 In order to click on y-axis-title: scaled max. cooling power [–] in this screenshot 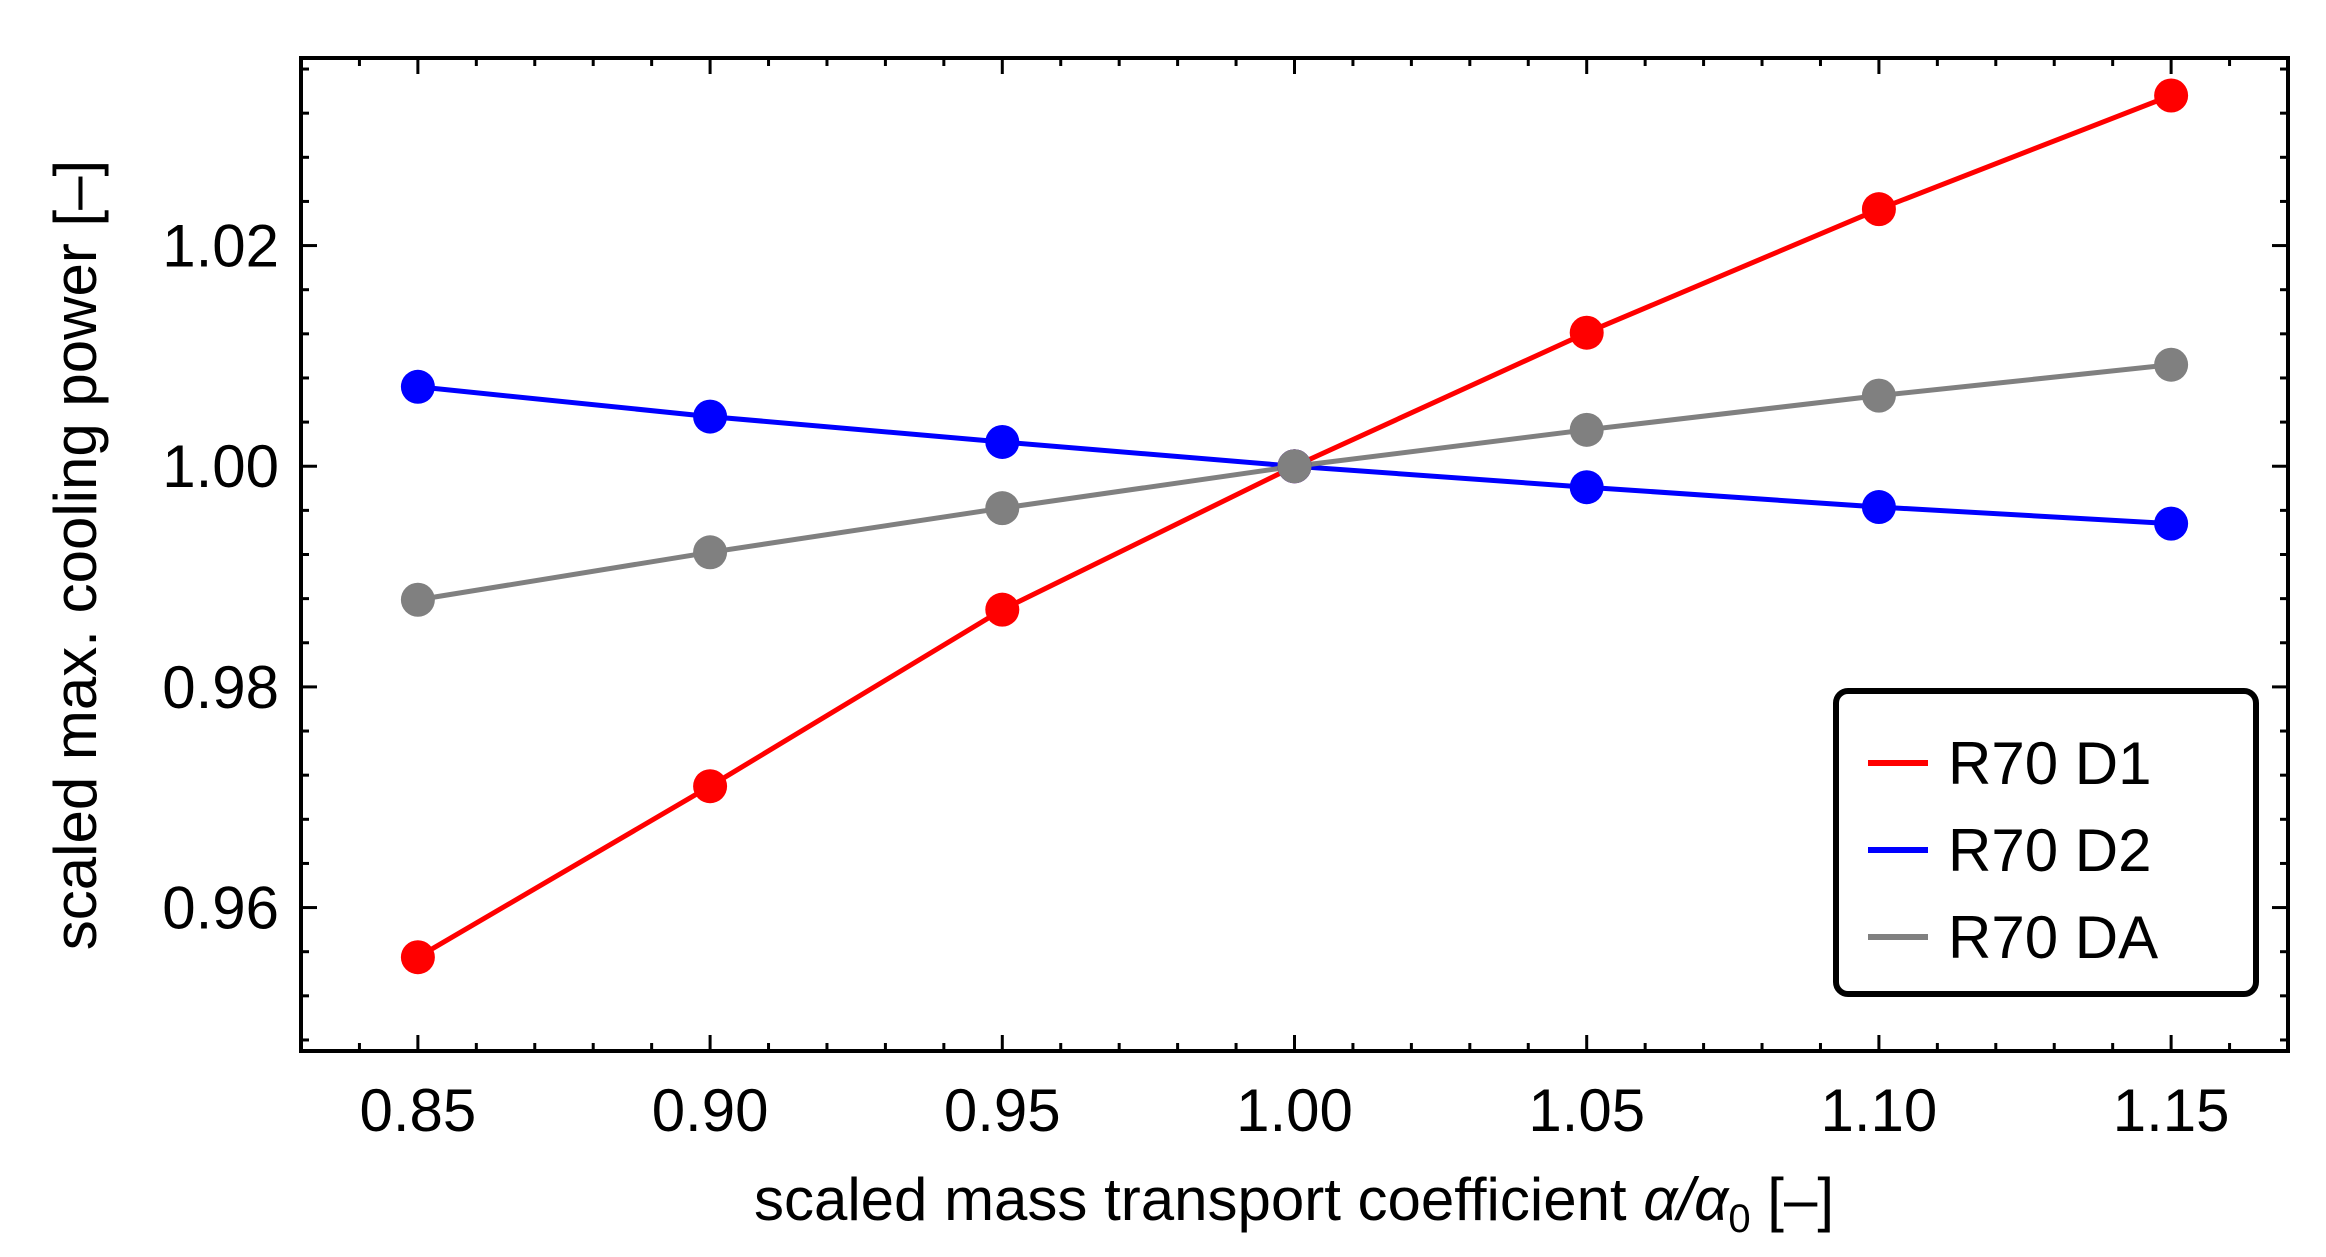, I will do `click(75, 555)`.